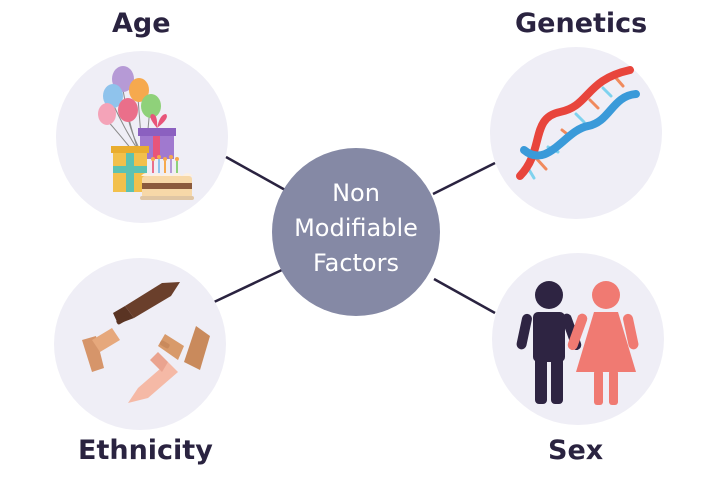  What do you see at coordinates (248, 286) in the screenshot?
I see `connector-ethnicity` at bounding box center [248, 286].